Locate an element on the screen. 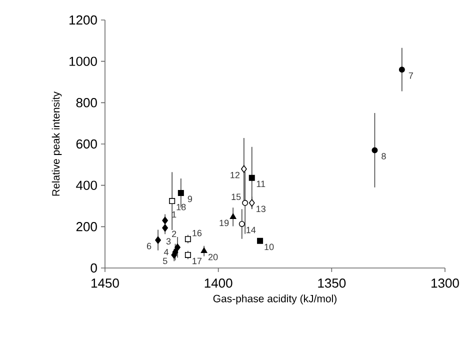 The image size is (471, 340). annotation: 15 is located at coordinates (236, 197).